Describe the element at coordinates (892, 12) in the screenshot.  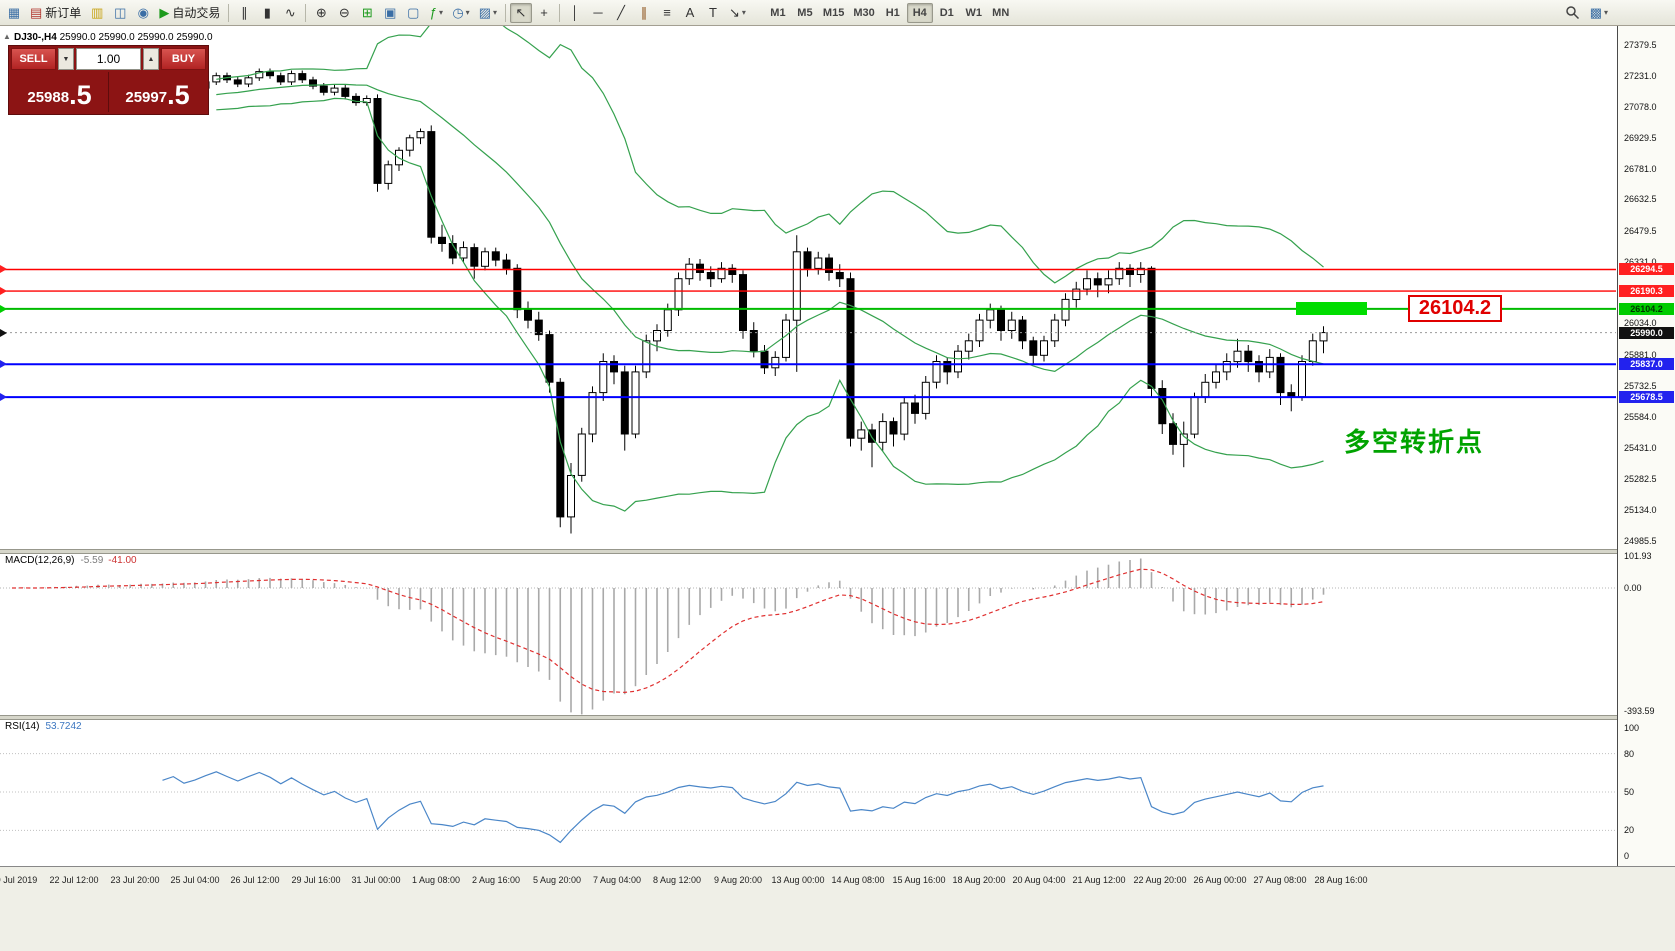
I see `timeframe-h1: H1` at that location.